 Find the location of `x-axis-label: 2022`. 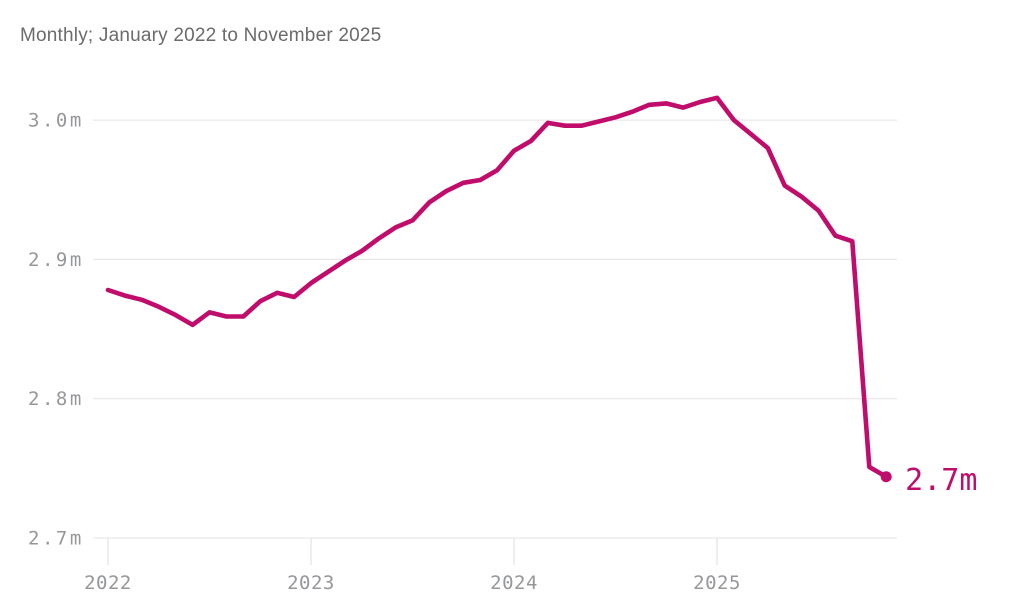

x-axis-label: 2022 is located at coordinates (108, 583).